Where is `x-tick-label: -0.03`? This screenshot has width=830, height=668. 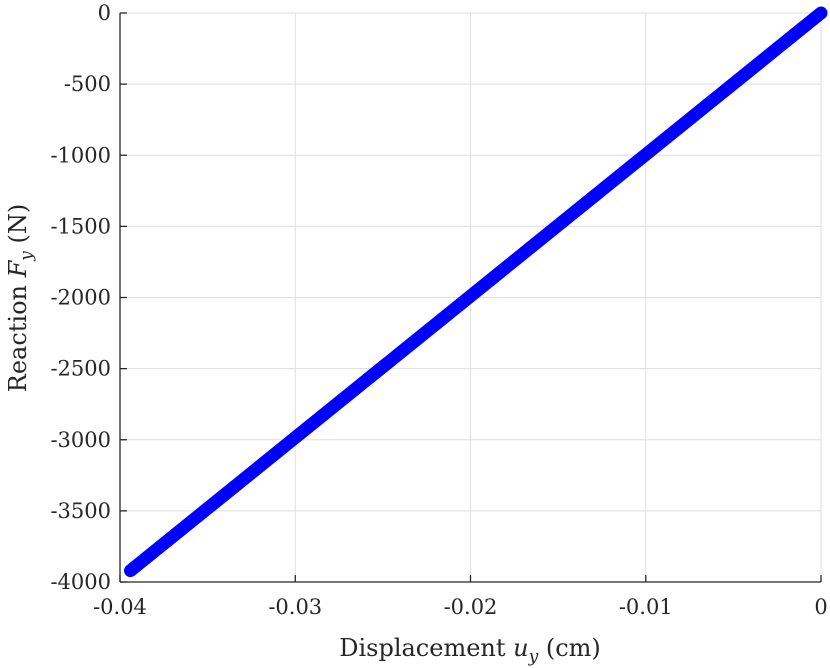 x-tick-label: -0.03 is located at coordinates (295, 607).